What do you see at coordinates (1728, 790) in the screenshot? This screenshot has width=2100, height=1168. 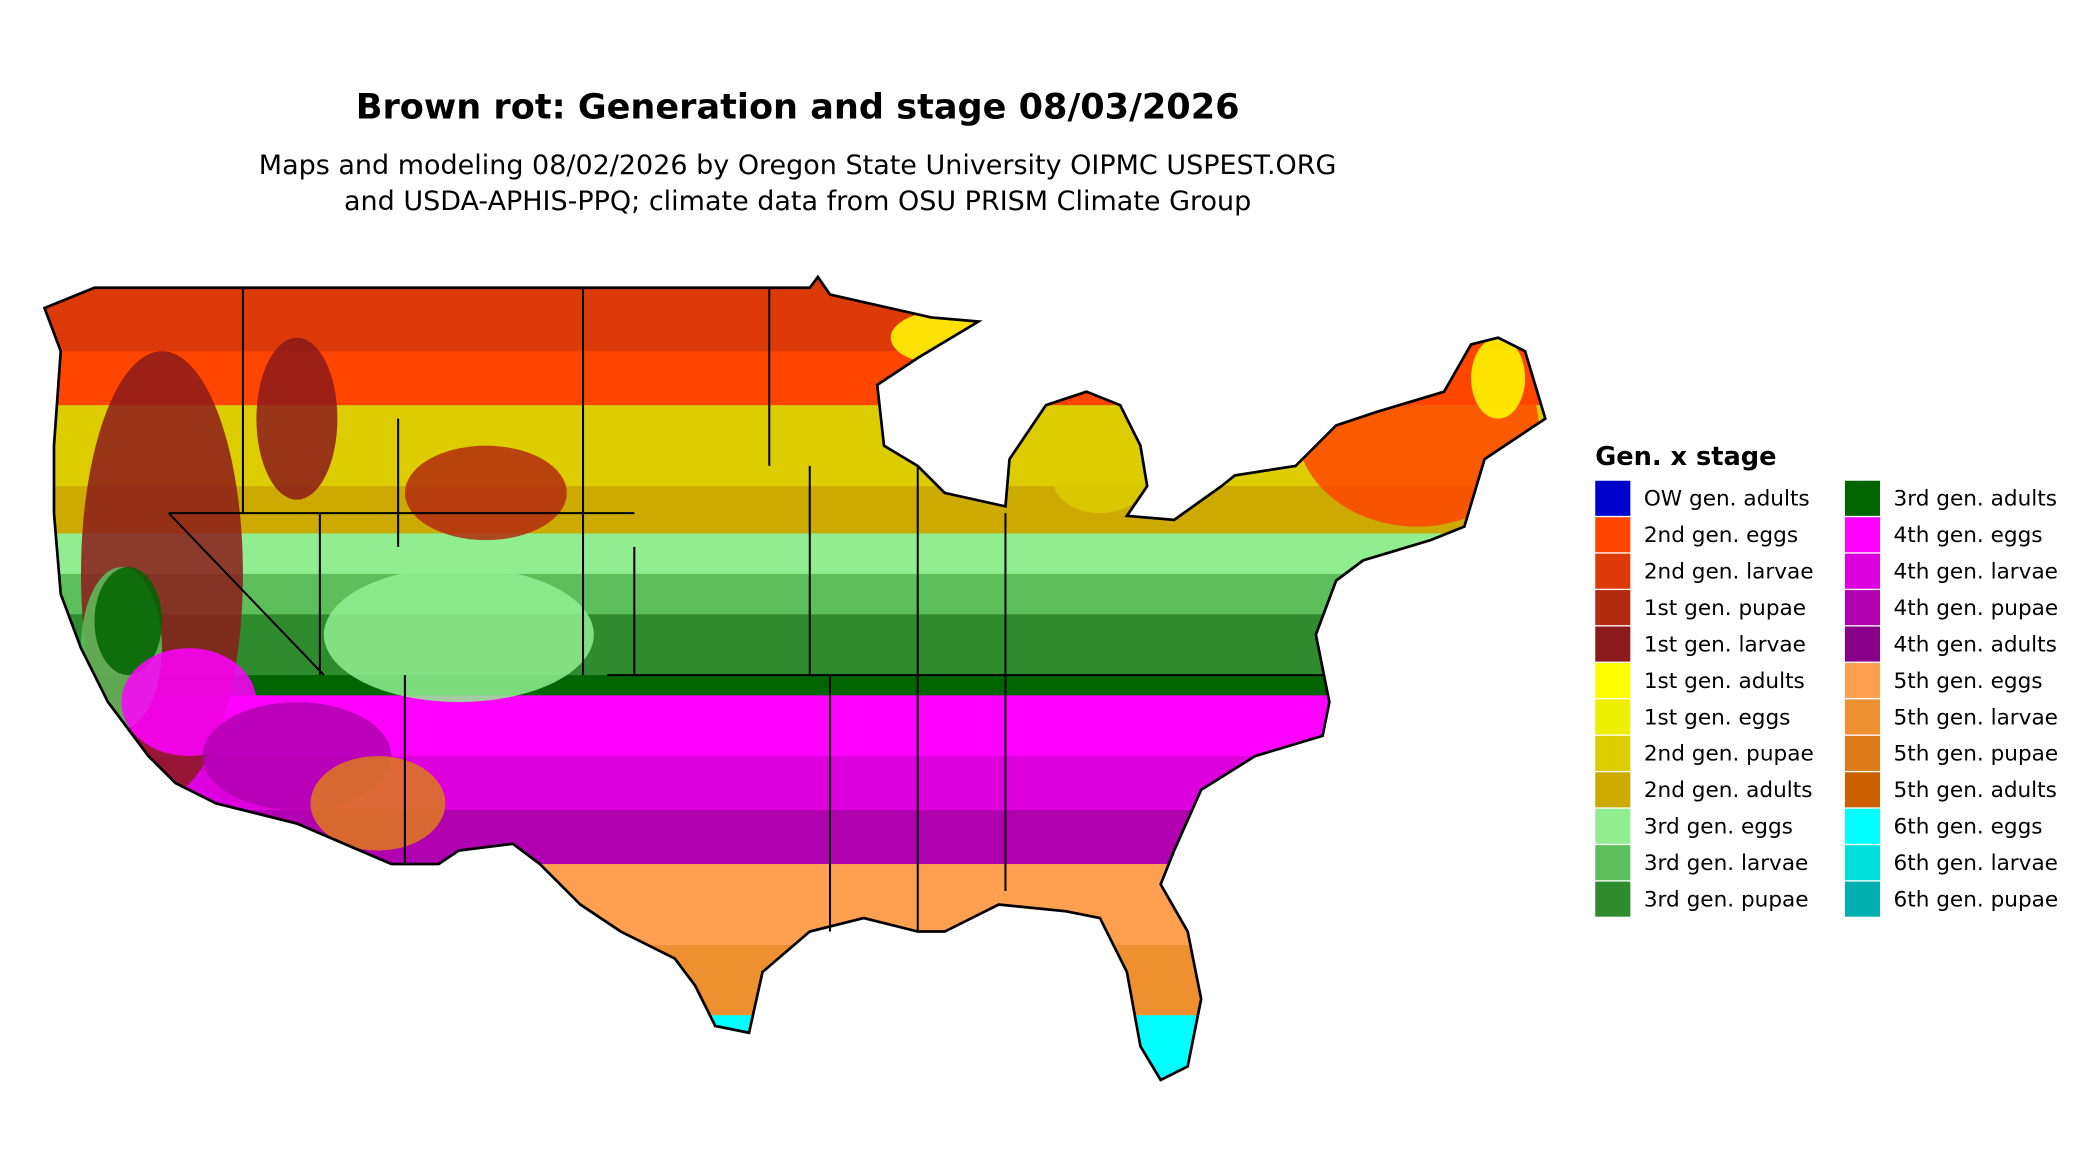 I see `legend-label: 2nd gen. adults` at bounding box center [1728, 790].